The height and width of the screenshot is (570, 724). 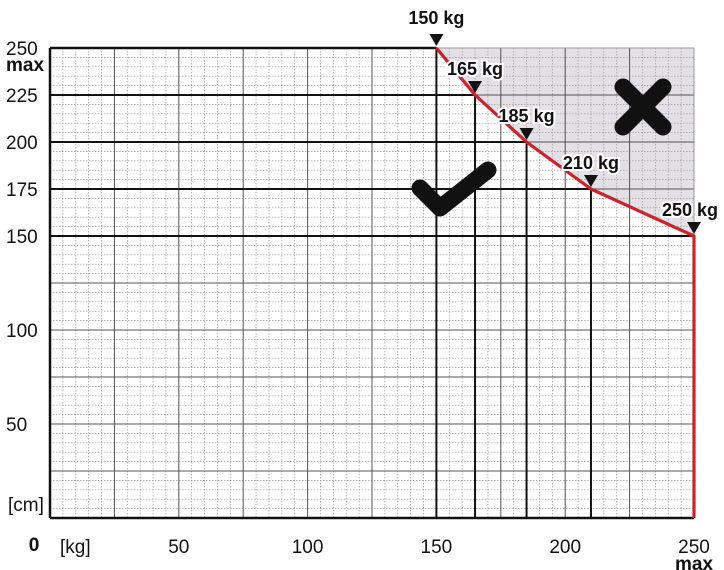 What do you see at coordinates (22, 190) in the screenshot?
I see `y-tick-label: 175` at bounding box center [22, 190].